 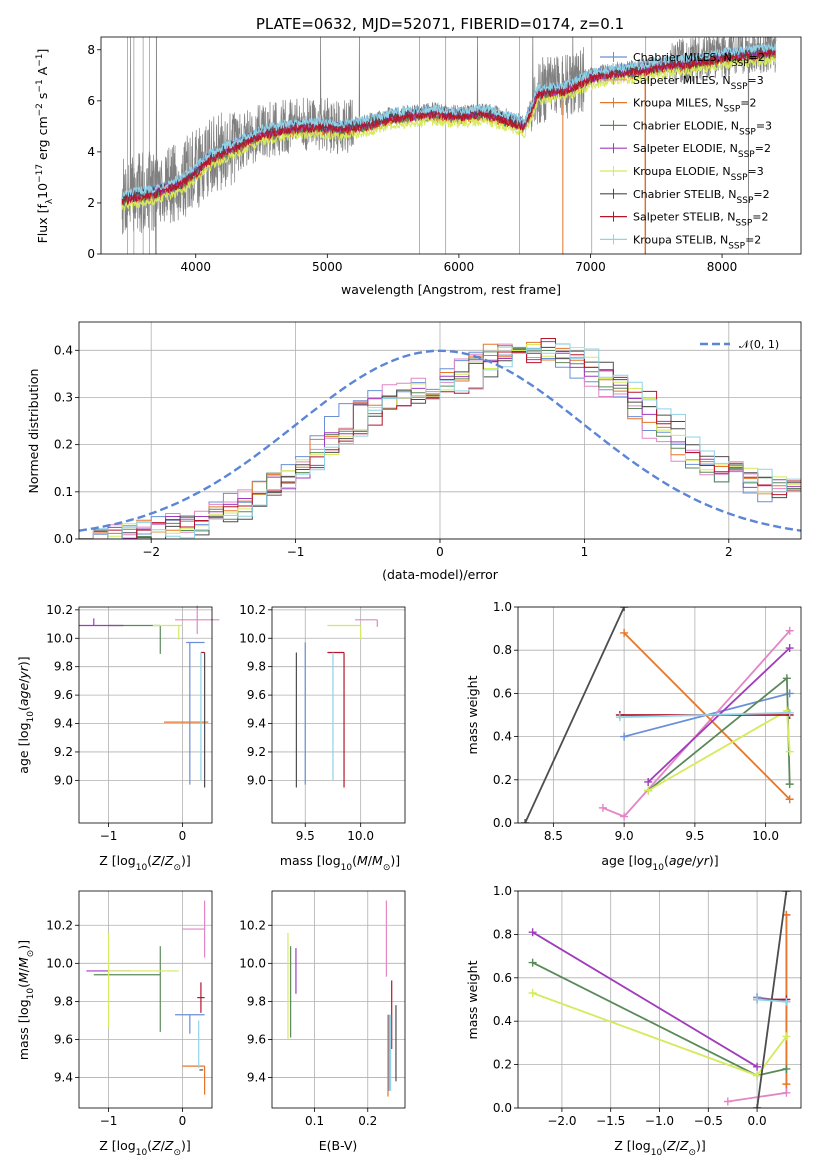 I want to click on mw-age-xtick-label: 8.5, so click(x=553, y=836).